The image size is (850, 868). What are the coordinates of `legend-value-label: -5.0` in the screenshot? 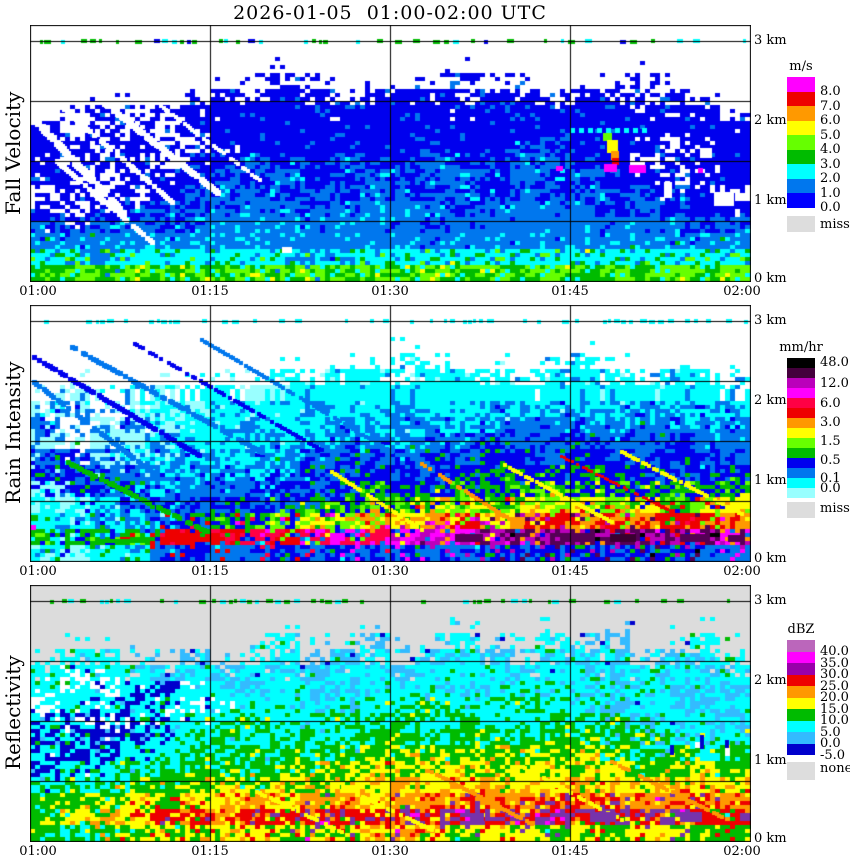 It's located at (833, 755).